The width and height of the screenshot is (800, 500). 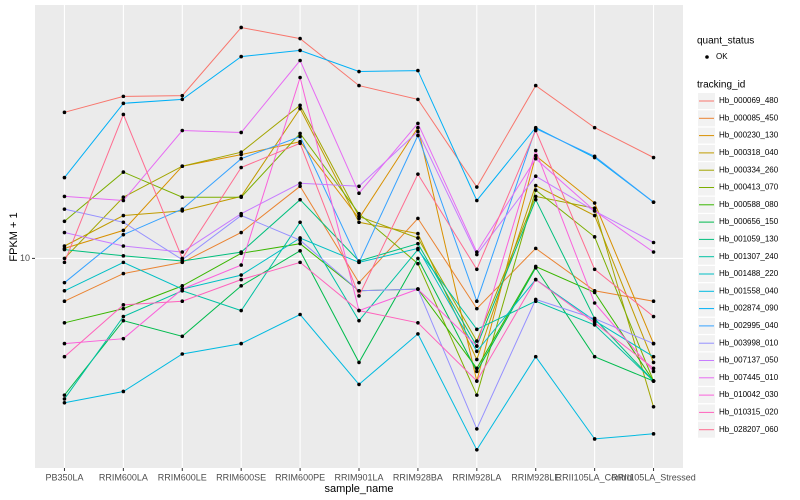 I want to click on legend-label: Hb_001059_130, so click(x=749, y=239).